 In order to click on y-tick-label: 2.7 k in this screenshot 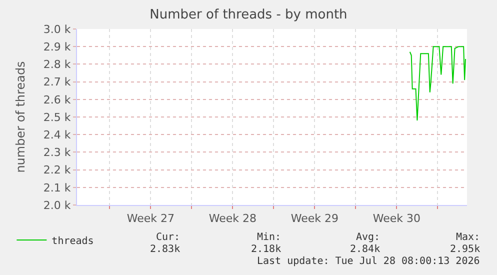, I will do `click(57, 82)`.